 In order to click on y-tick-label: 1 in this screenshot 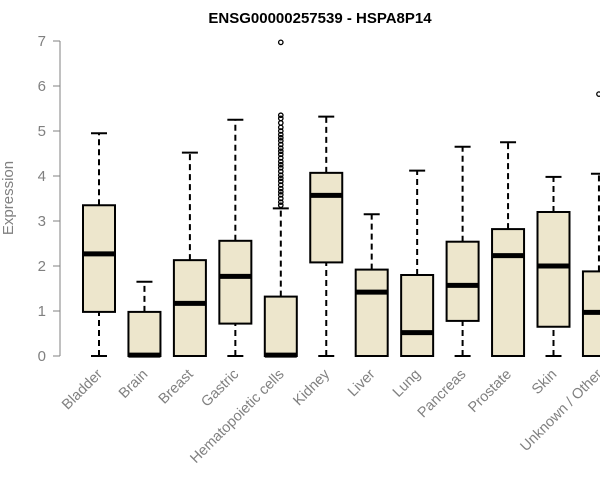, I will do `click(42, 311)`.